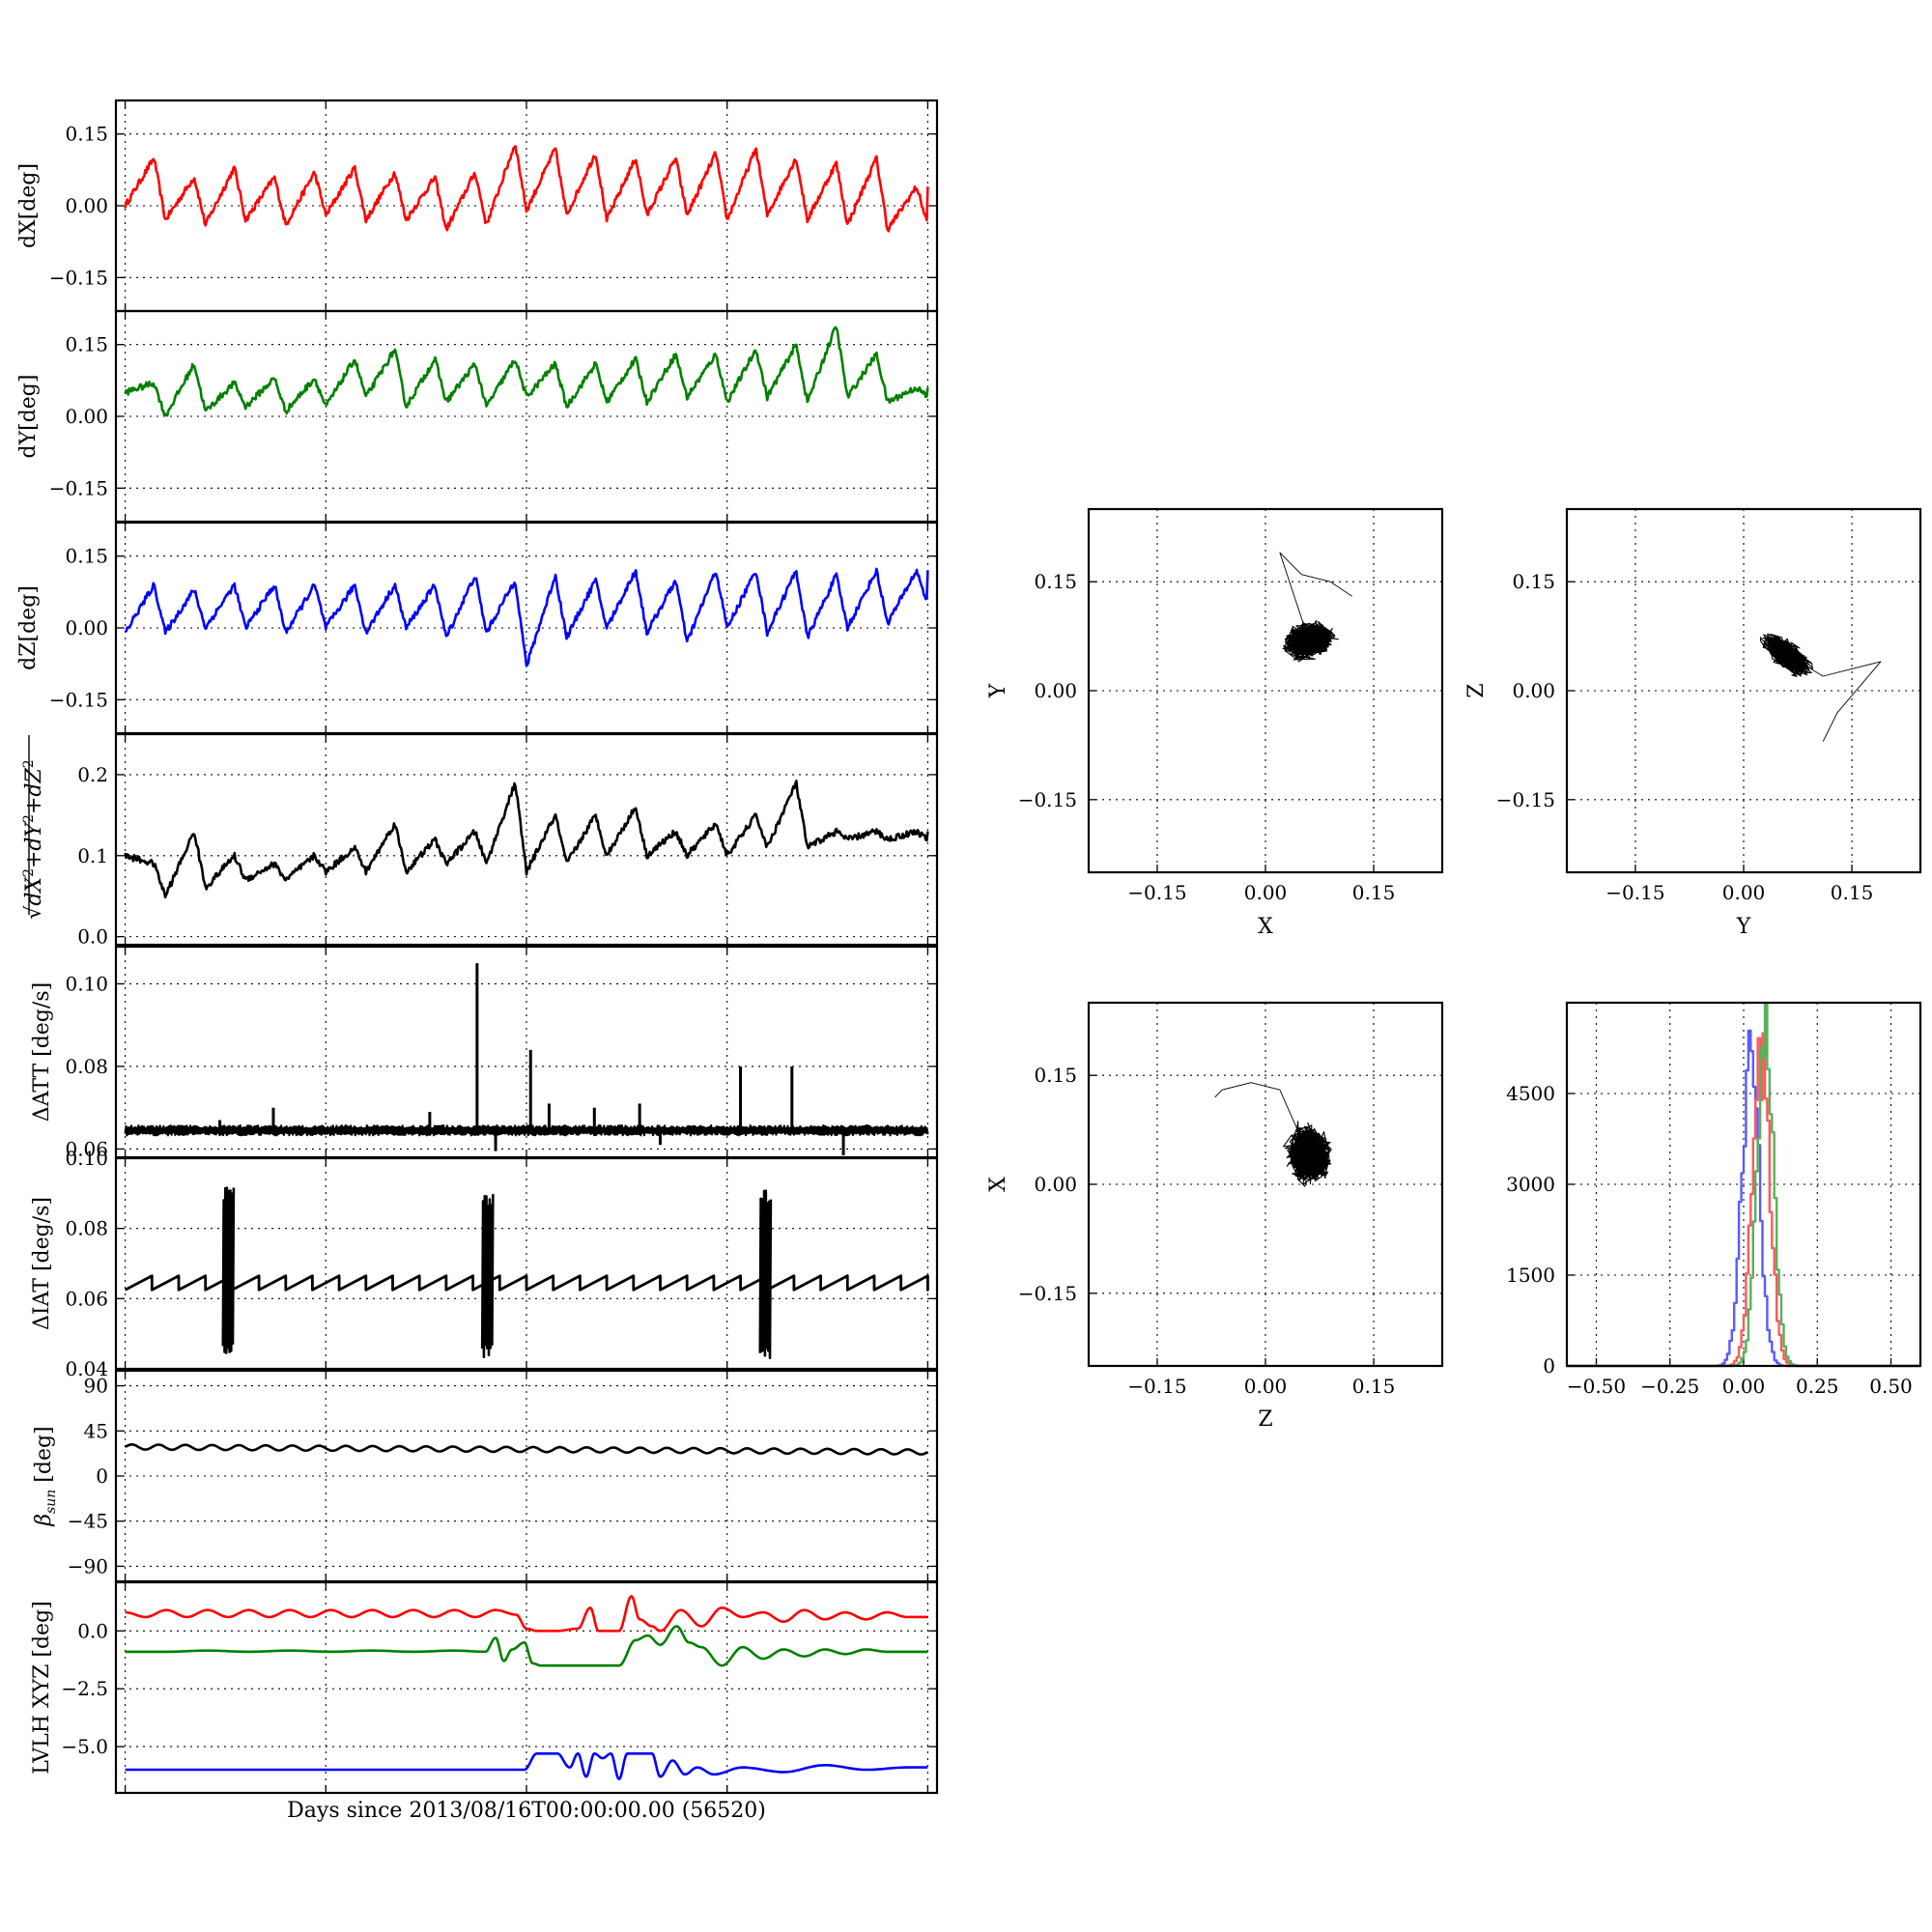  Describe the element at coordinates (1476, 690) in the screenshot. I see `y-axis-label: Z` at that location.